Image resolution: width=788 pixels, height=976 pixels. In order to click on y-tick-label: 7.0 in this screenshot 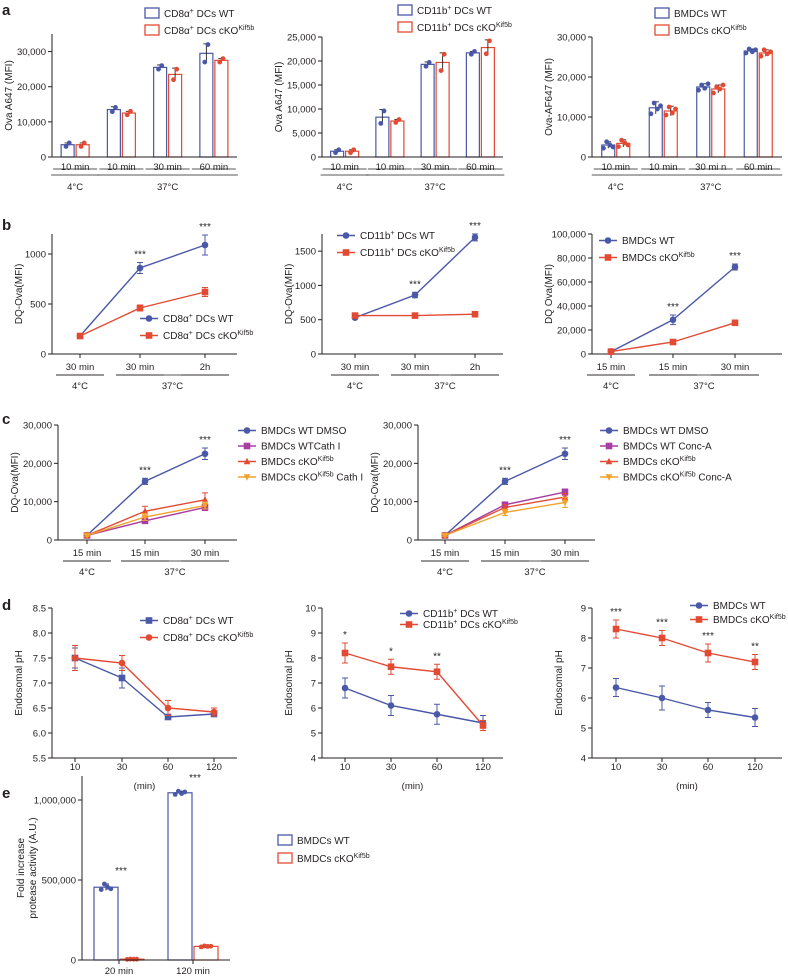, I will do `click(39, 684)`.